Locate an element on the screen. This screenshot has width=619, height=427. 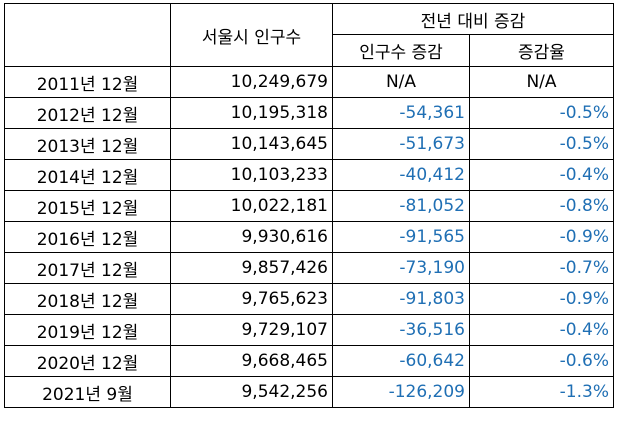
table-row: 2012년 12월 10,195,318 -54,361 -0.5% is located at coordinates (309, 113).